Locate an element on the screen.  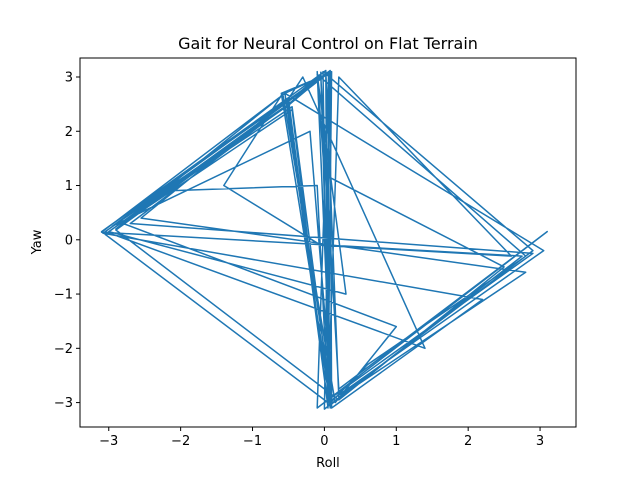
y-axis-label: Yaw is located at coordinates (37, 242).